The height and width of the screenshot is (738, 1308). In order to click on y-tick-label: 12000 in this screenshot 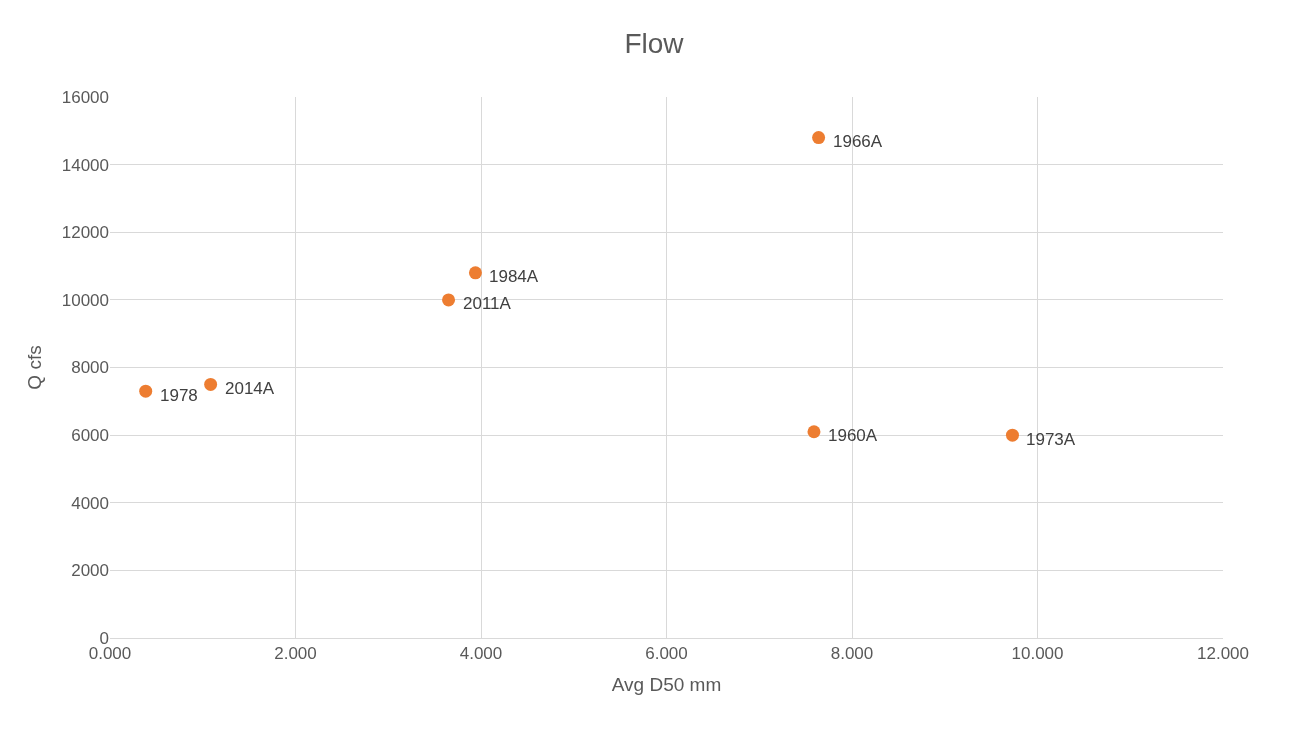, I will do `click(85, 233)`.